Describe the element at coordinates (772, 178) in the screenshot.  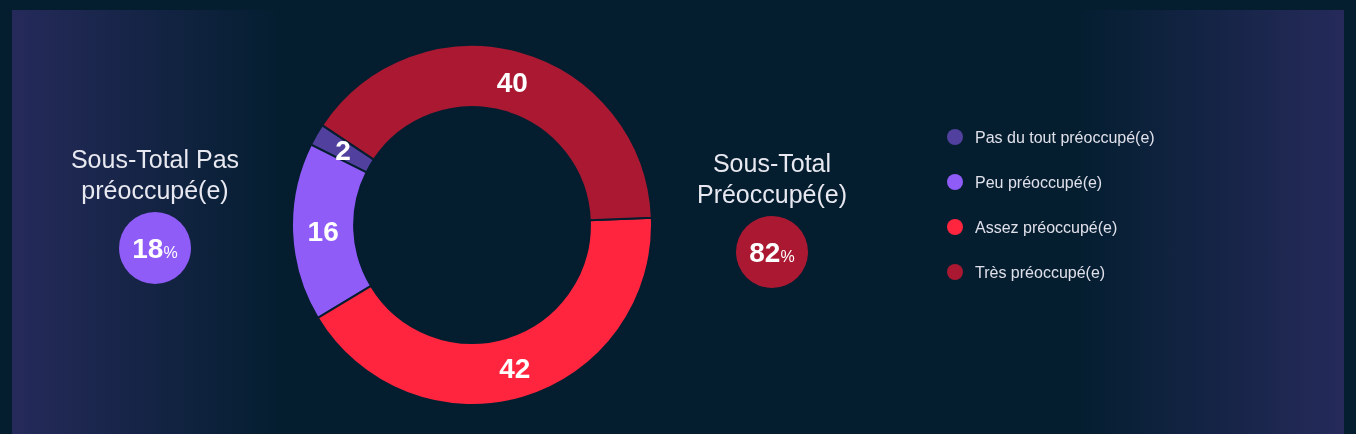
I see `text: Sous-Total Préoccupé(e)` at that location.